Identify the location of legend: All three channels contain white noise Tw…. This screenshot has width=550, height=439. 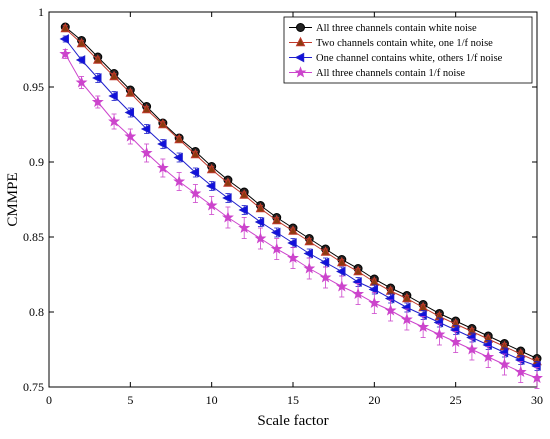
(408, 50).